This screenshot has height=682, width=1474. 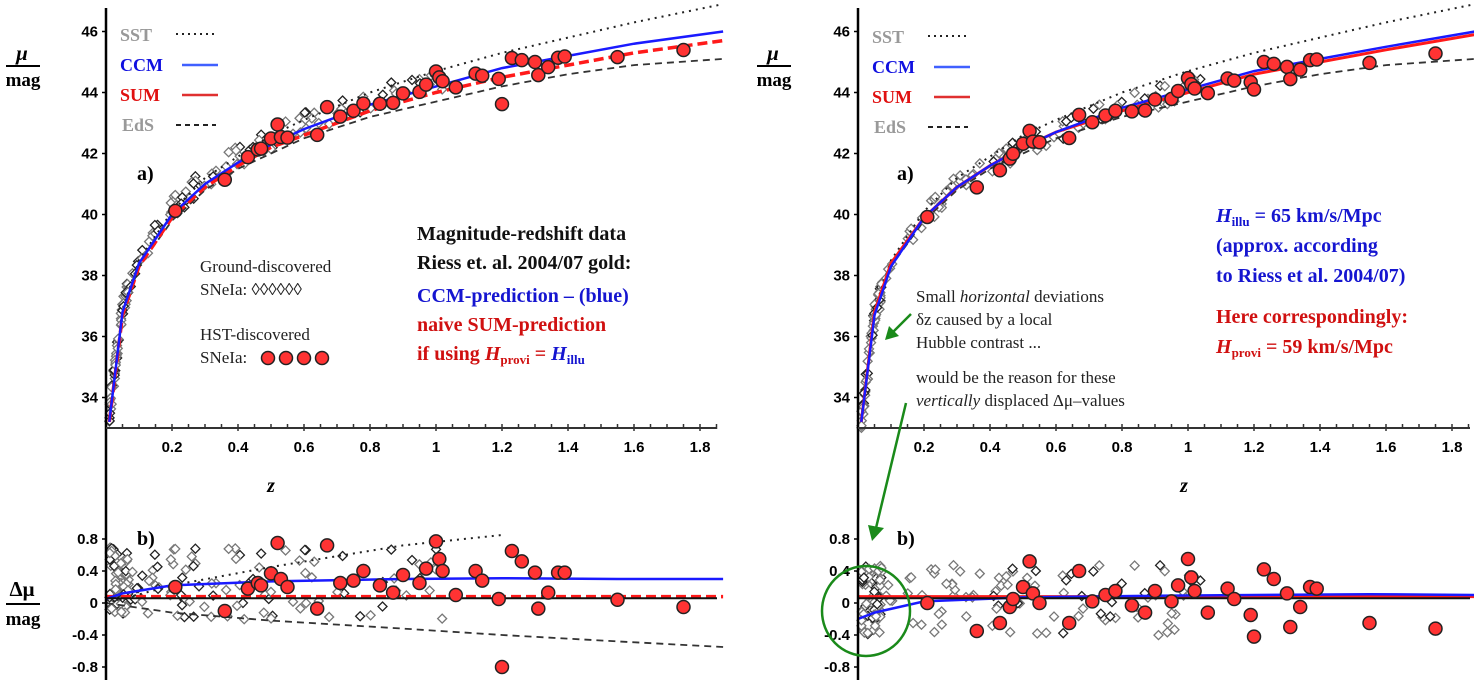 What do you see at coordinates (436, 447) in the screenshot?
I see `x-tick-label: 1` at bounding box center [436, 447].